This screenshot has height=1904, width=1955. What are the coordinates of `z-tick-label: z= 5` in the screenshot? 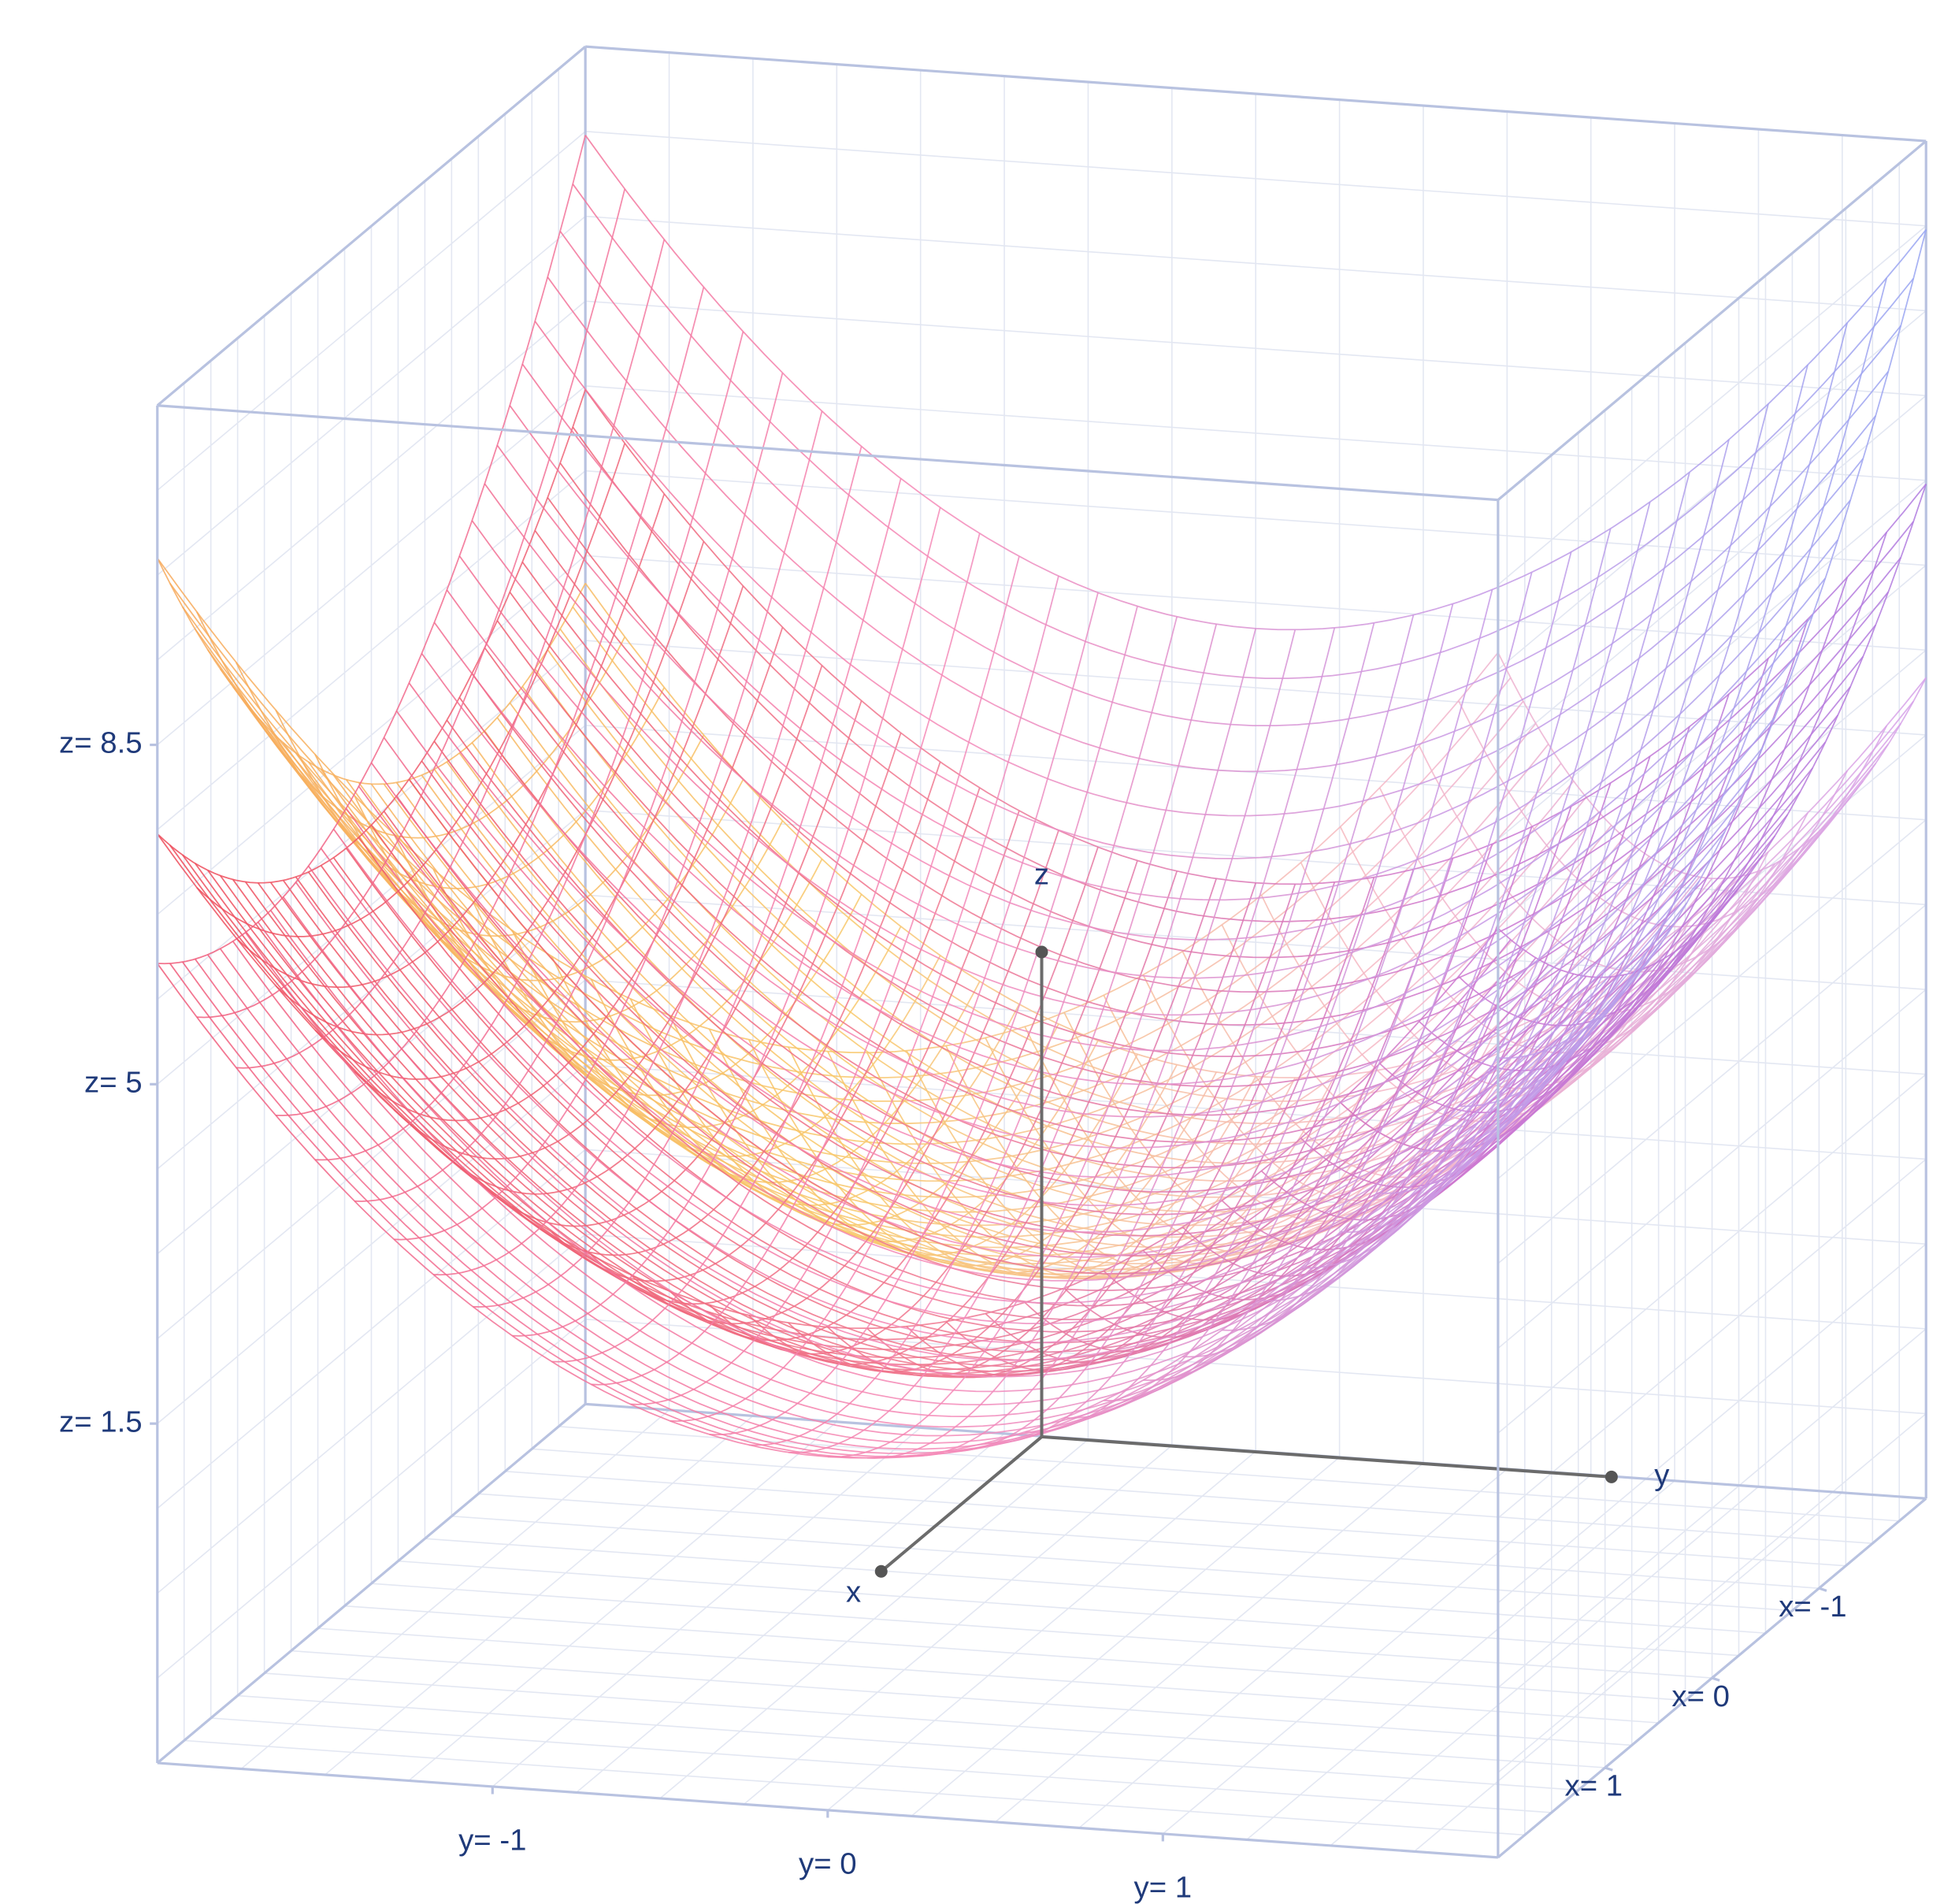 It's located at (113, 1082).